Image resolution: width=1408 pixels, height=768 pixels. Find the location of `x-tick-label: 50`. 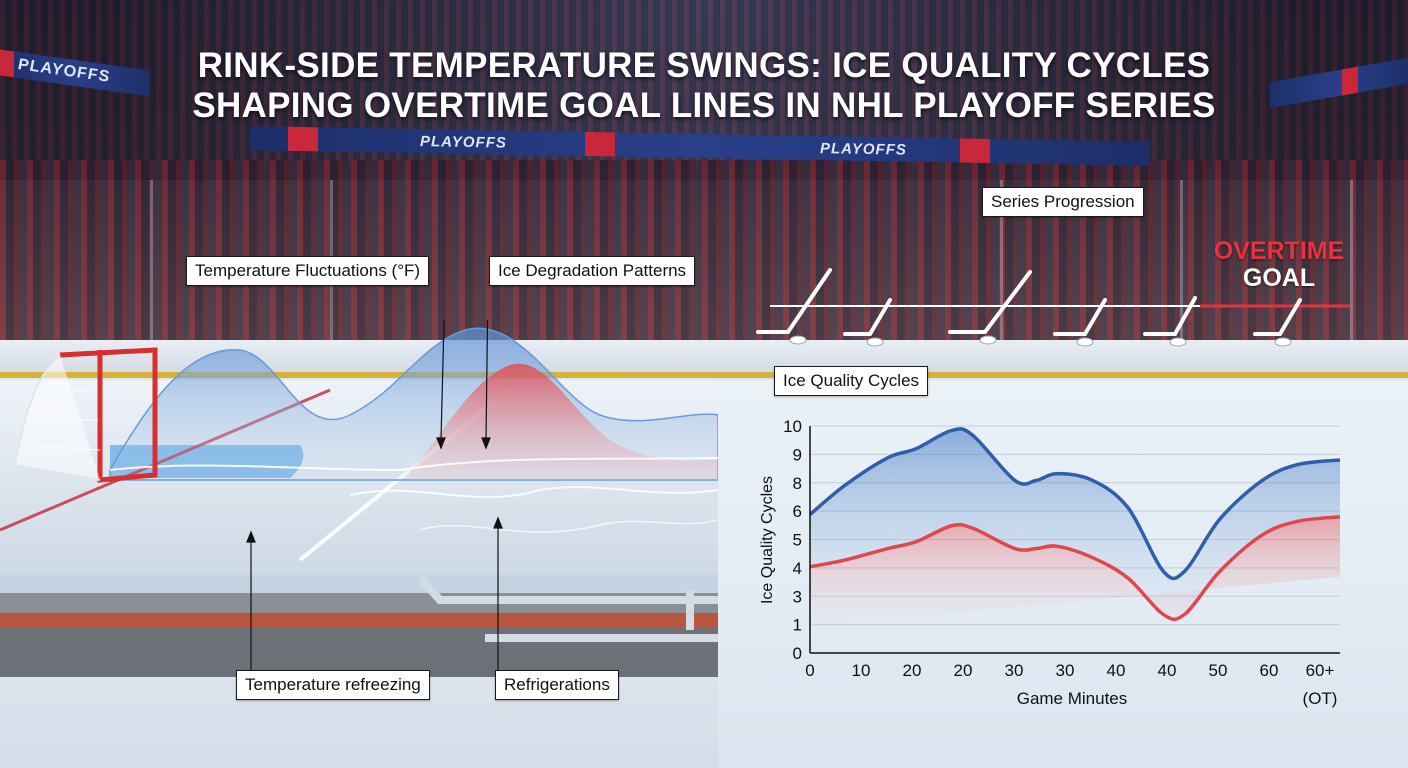

x-tick-label: 50 is located at coordinates (1218, 670).